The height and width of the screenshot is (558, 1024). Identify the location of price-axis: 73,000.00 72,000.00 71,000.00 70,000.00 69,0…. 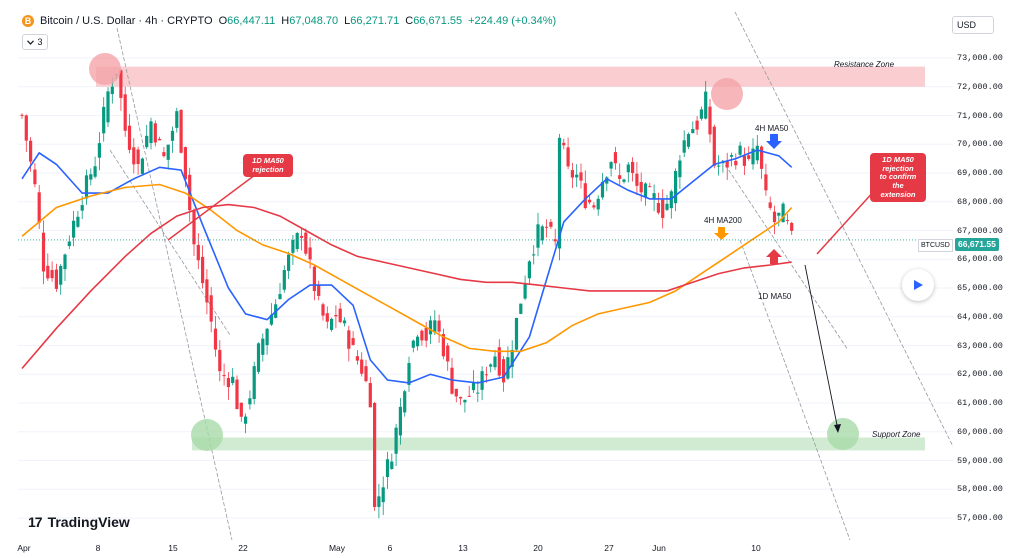
(980, 290).